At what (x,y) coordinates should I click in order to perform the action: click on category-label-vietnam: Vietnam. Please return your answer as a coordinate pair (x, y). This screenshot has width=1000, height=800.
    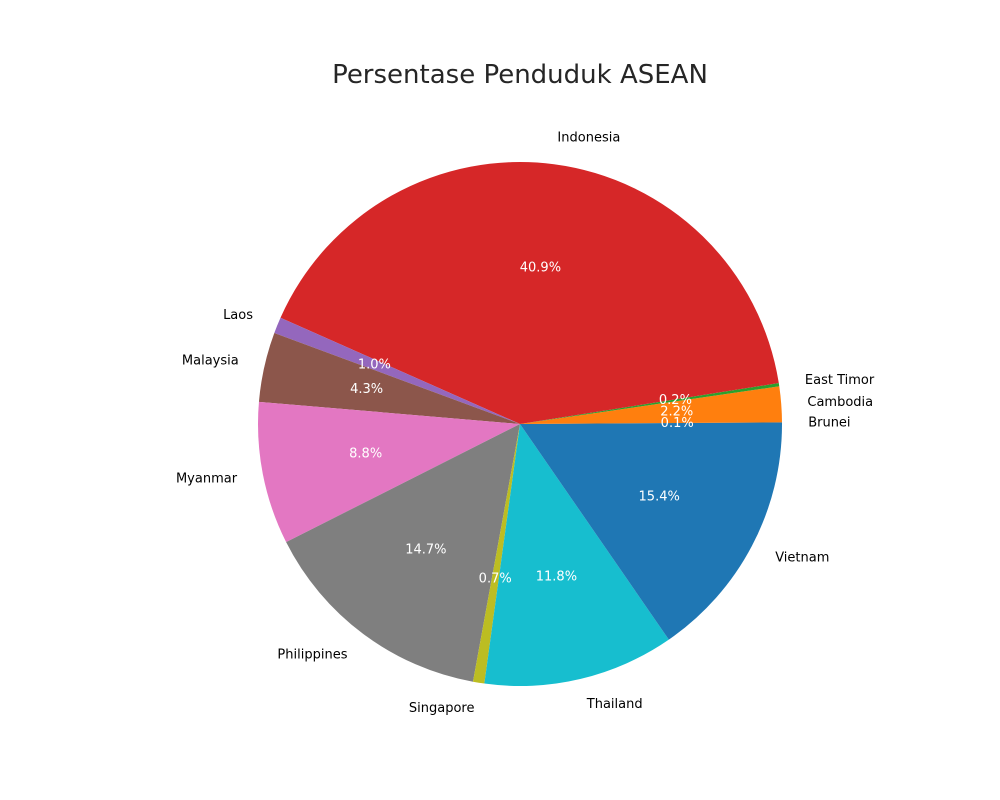
    Looking at the image, I should click on (802, 557).